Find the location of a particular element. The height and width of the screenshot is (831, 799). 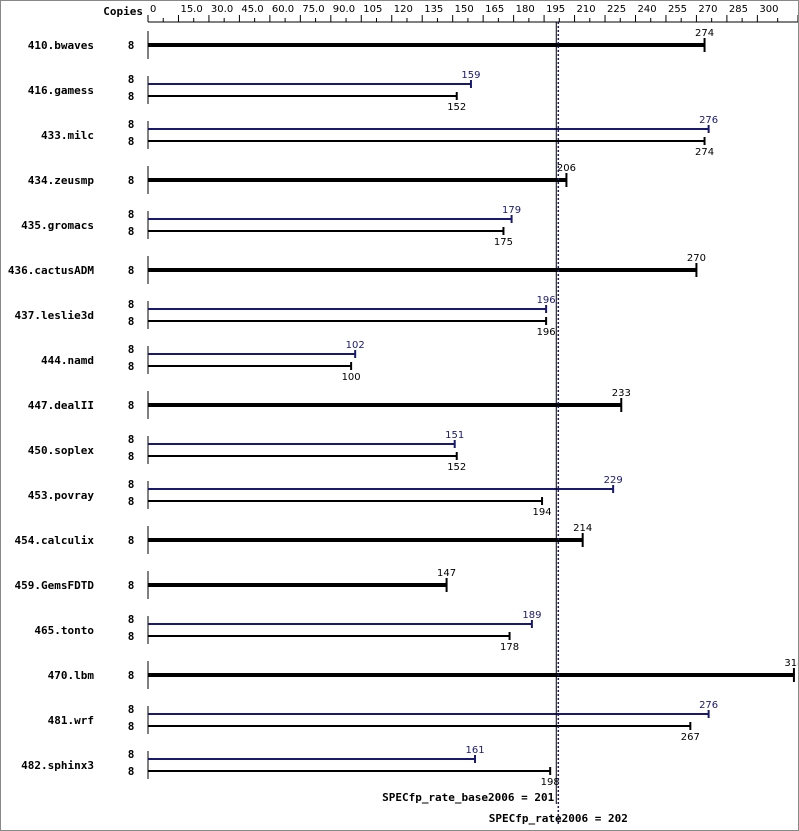

x-tick-label: 285 is located at coordinates (738, 9).